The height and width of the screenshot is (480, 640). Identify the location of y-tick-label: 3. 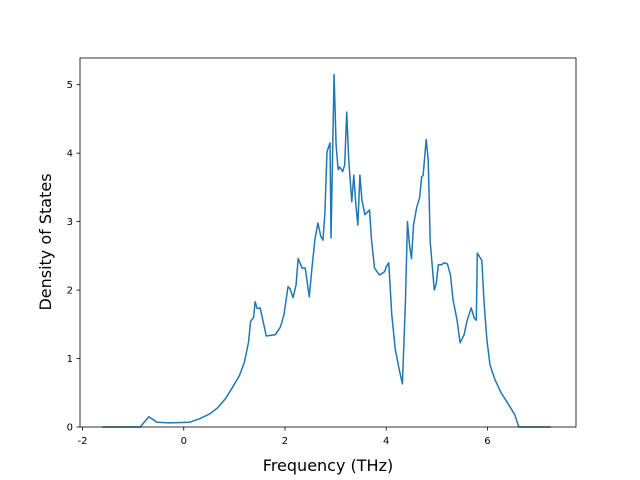
(70, 222).